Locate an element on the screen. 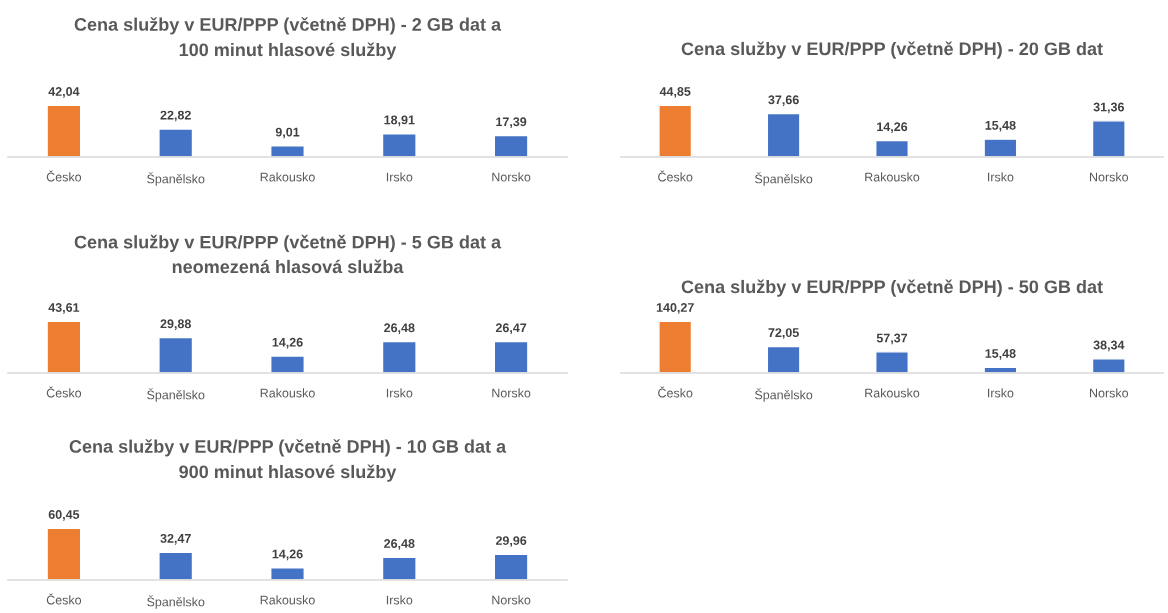 The width and height of the screenshot is (1168, 613). data-label: 57,37 is located at coordinates (892, 339).